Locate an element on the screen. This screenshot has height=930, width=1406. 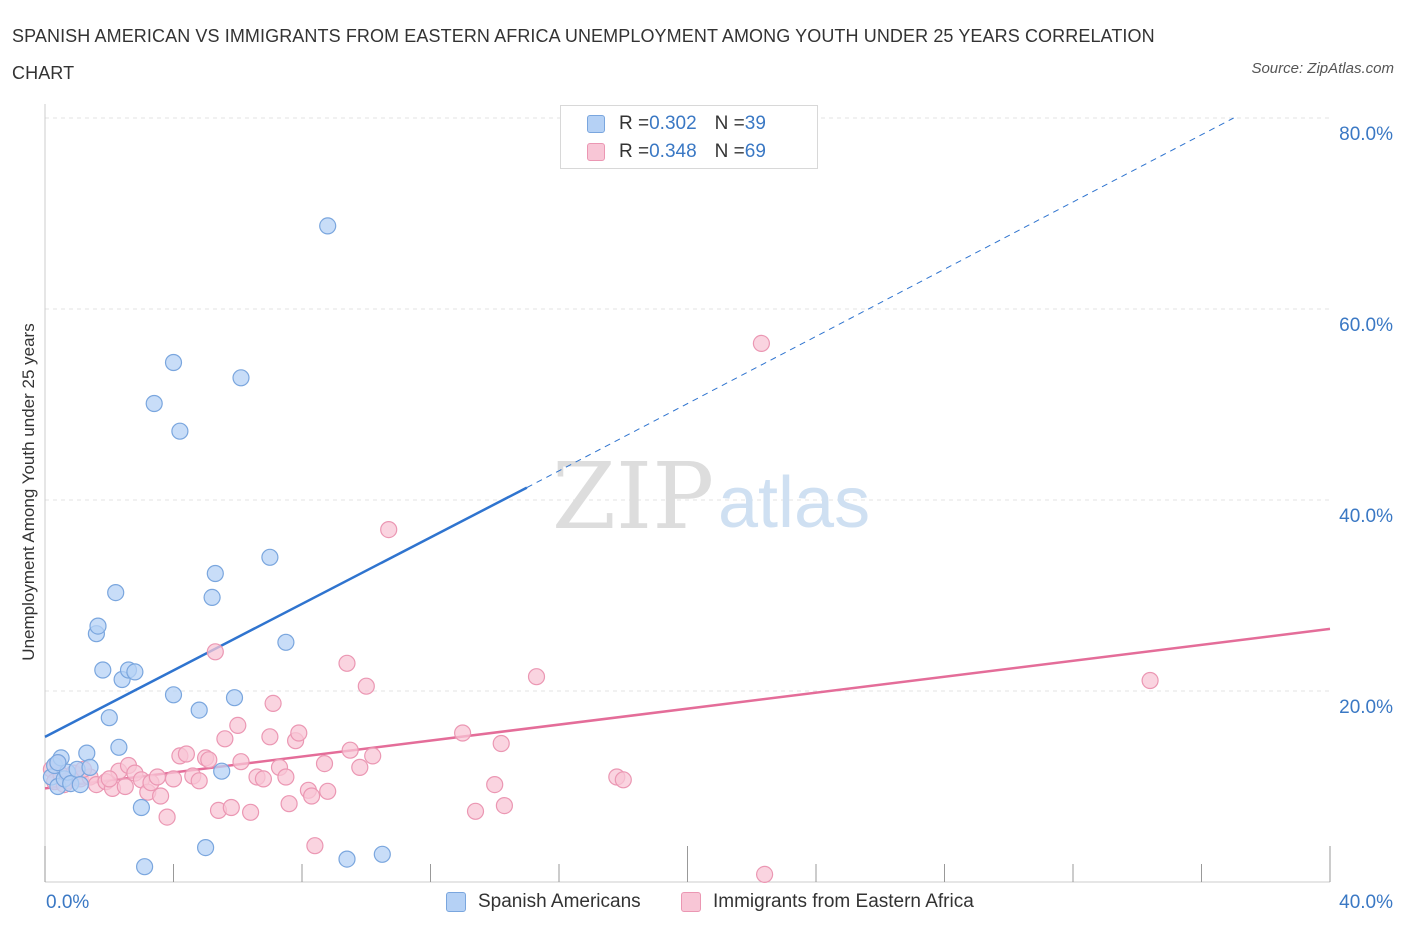
y-tick-label: 40.0% is located at coordinates (1366, 516).